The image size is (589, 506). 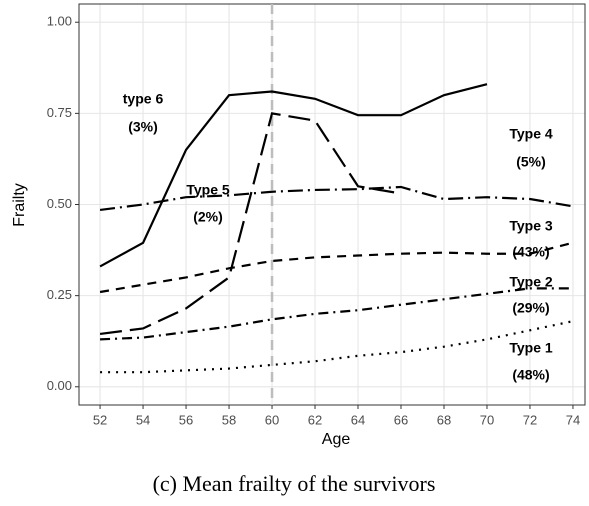 What do you see at coordinates (573, 419) in the screenshot?
I see `x-tick-label: 74` at bounding box center [573, 419].